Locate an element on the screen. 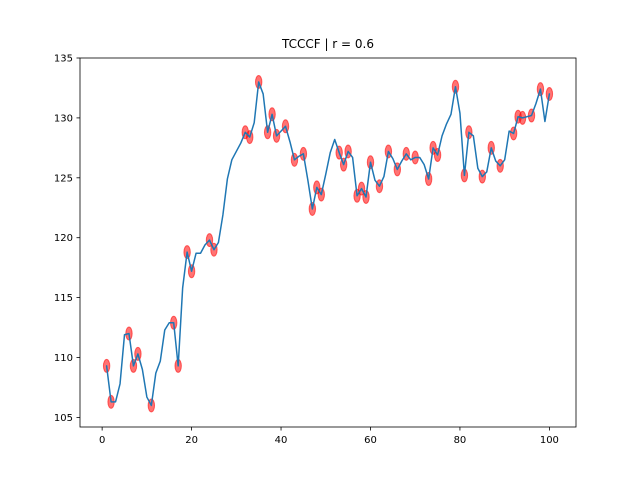 The width and height of the screenshot is (640, 480). y-tick-label: 115 is located at coordinates (63, 298).